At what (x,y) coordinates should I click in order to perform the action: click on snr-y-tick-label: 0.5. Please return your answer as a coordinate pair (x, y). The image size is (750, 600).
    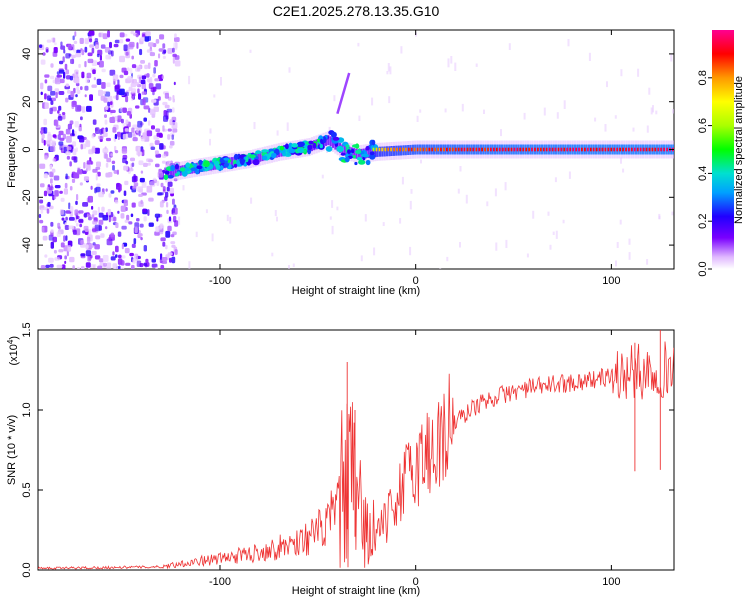
    Looking at the image, I should click on (27, 489).